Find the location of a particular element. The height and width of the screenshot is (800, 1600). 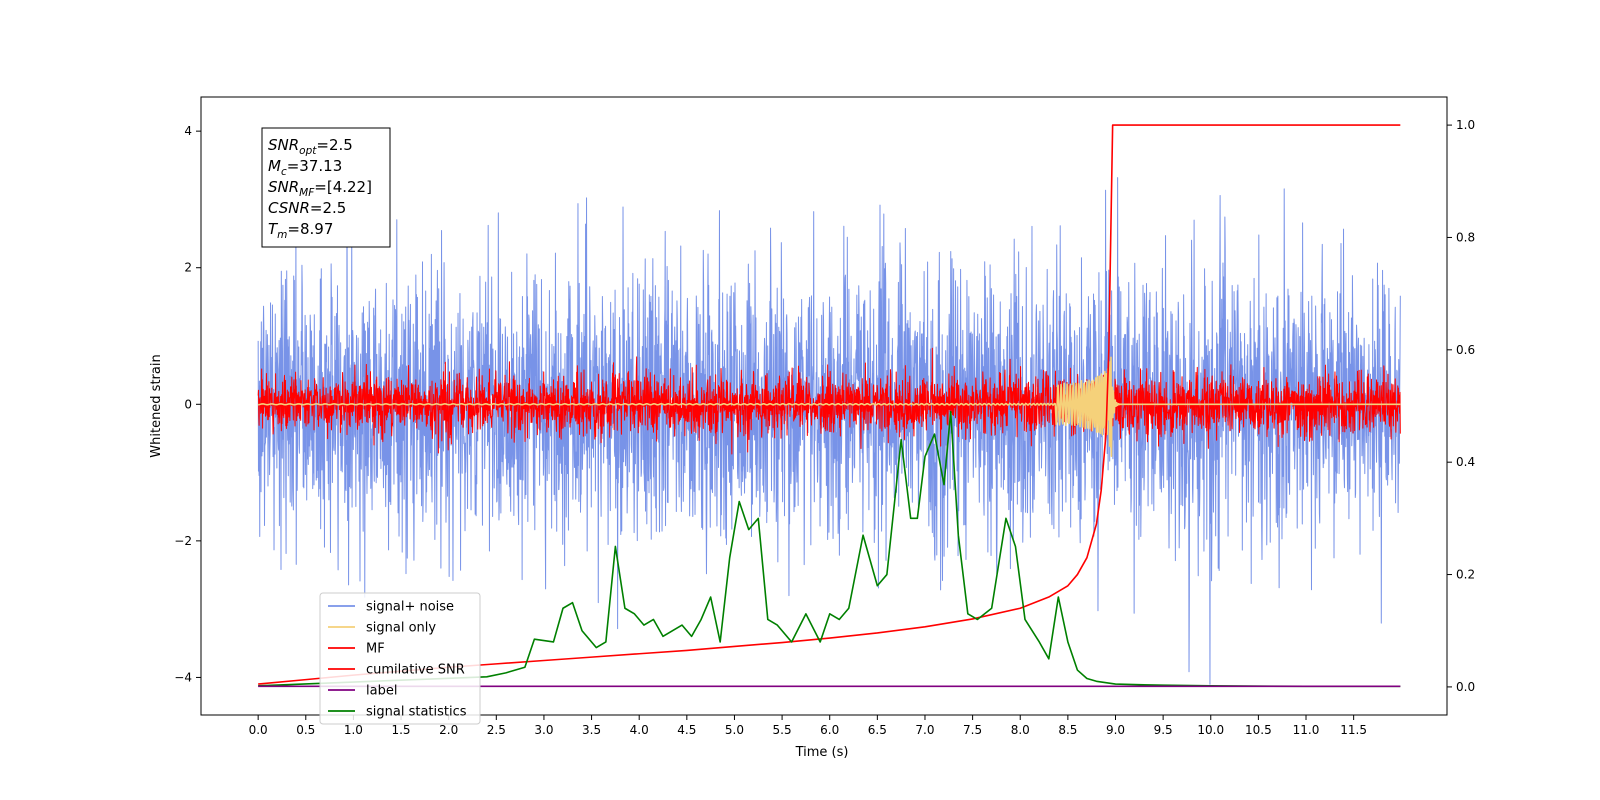

x-tick: 0.5 is located at coordinates (305, 726).